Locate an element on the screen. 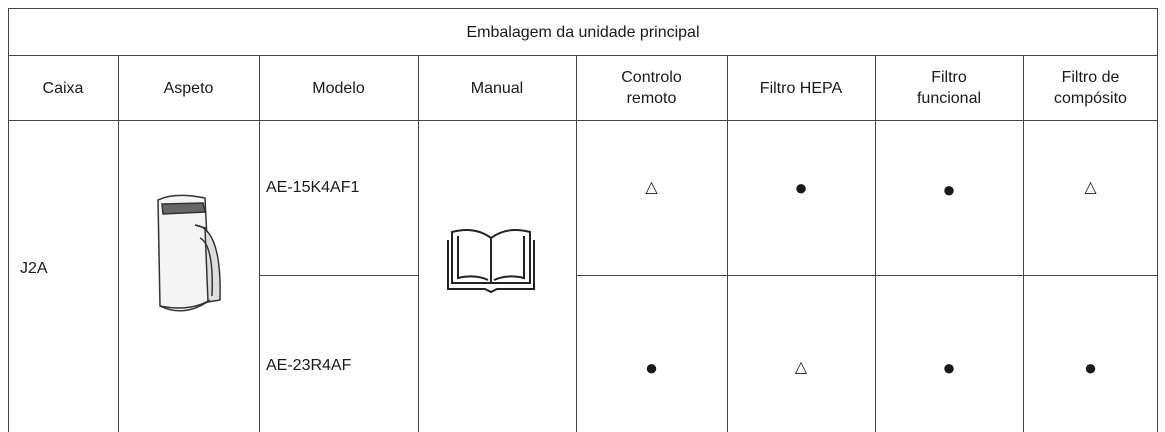 This screenshot has height=432, width=1165. air-purifier-image is located at coordinates (189, 253).